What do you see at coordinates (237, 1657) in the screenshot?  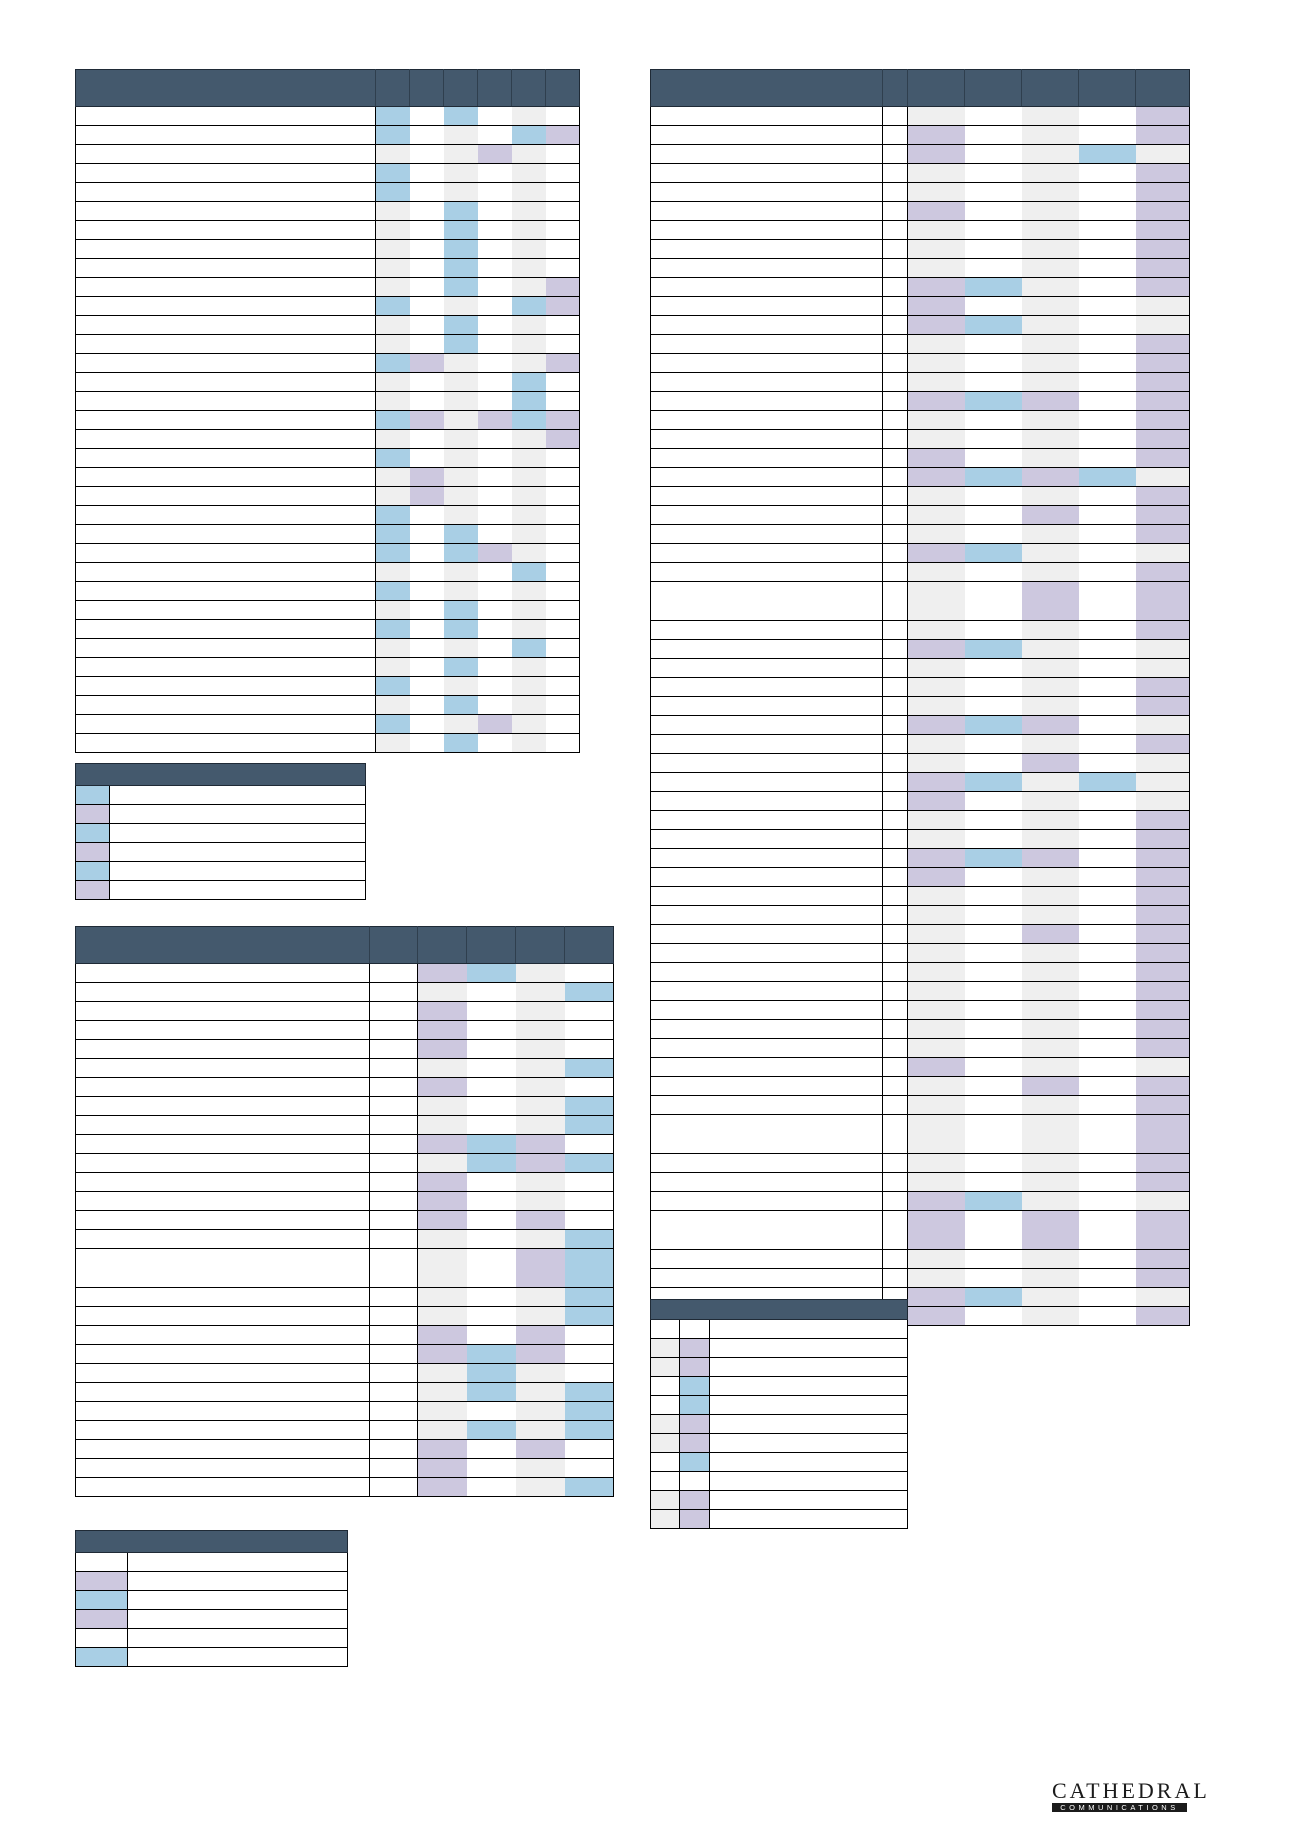 I see `key-description-cell` at bounding box center [237, 1657].